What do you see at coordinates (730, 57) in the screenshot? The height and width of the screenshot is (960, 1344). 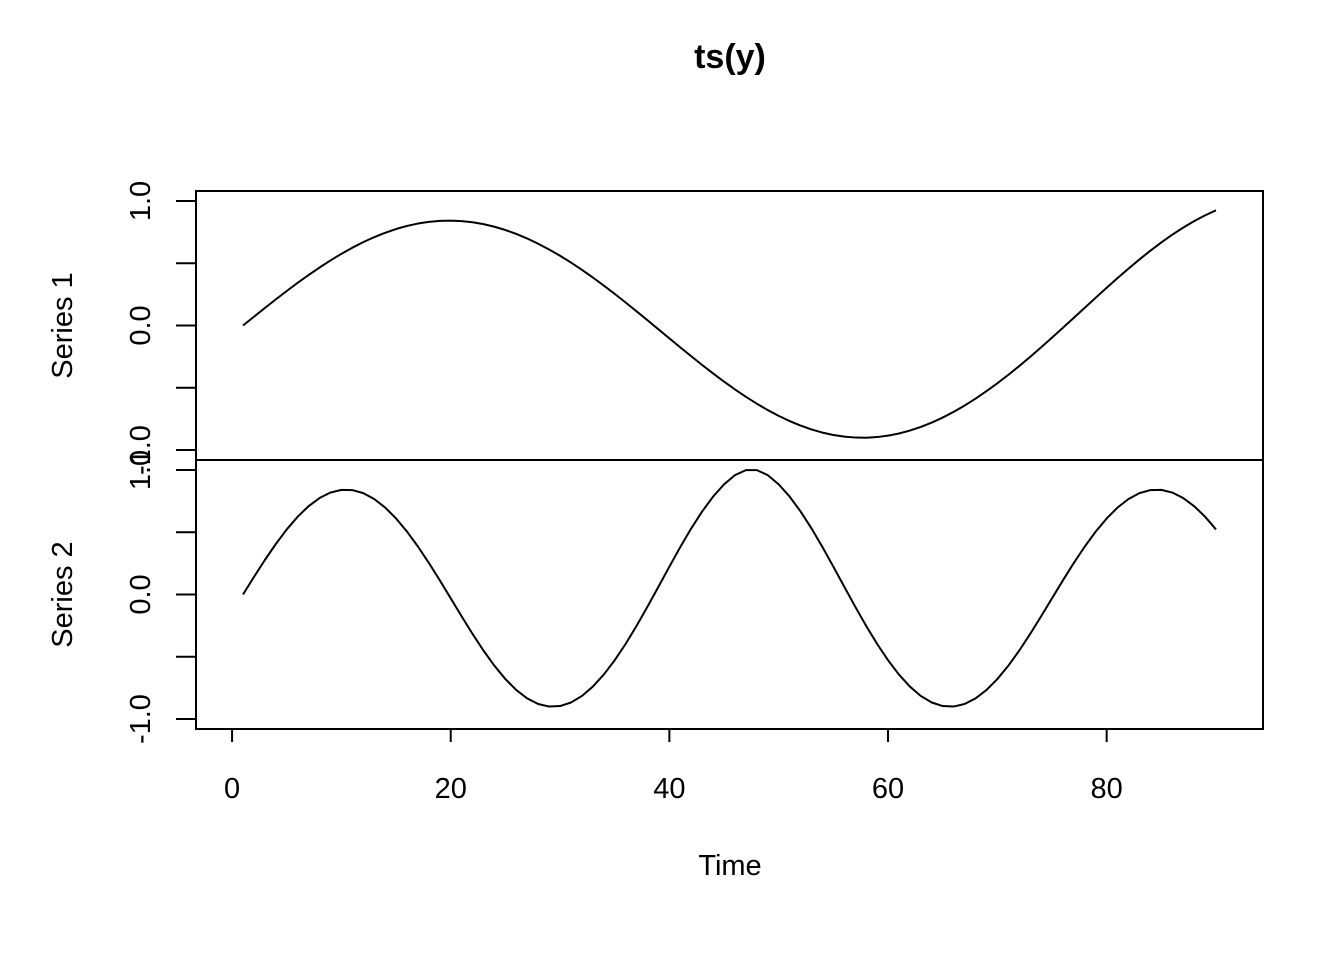 I see `chart-title: ts(y)` at bounding box center [730, 57].